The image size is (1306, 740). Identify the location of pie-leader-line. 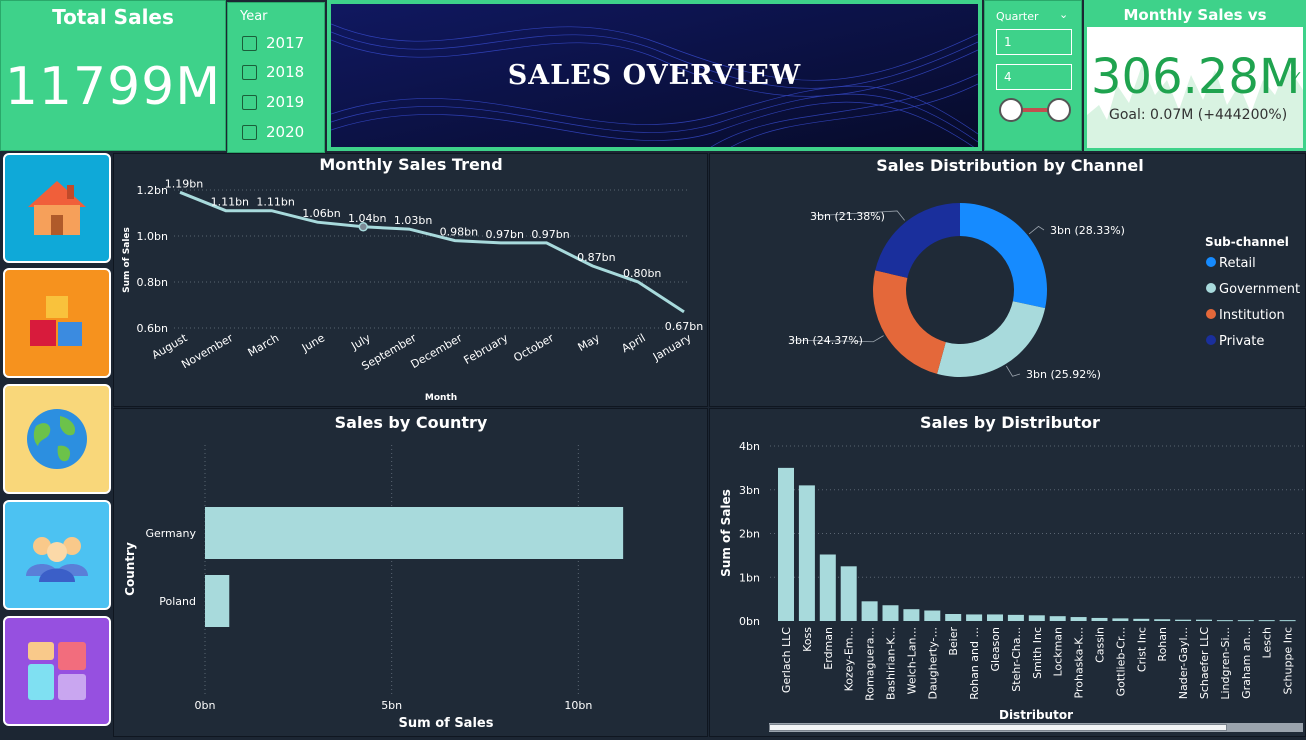
(858, 215).